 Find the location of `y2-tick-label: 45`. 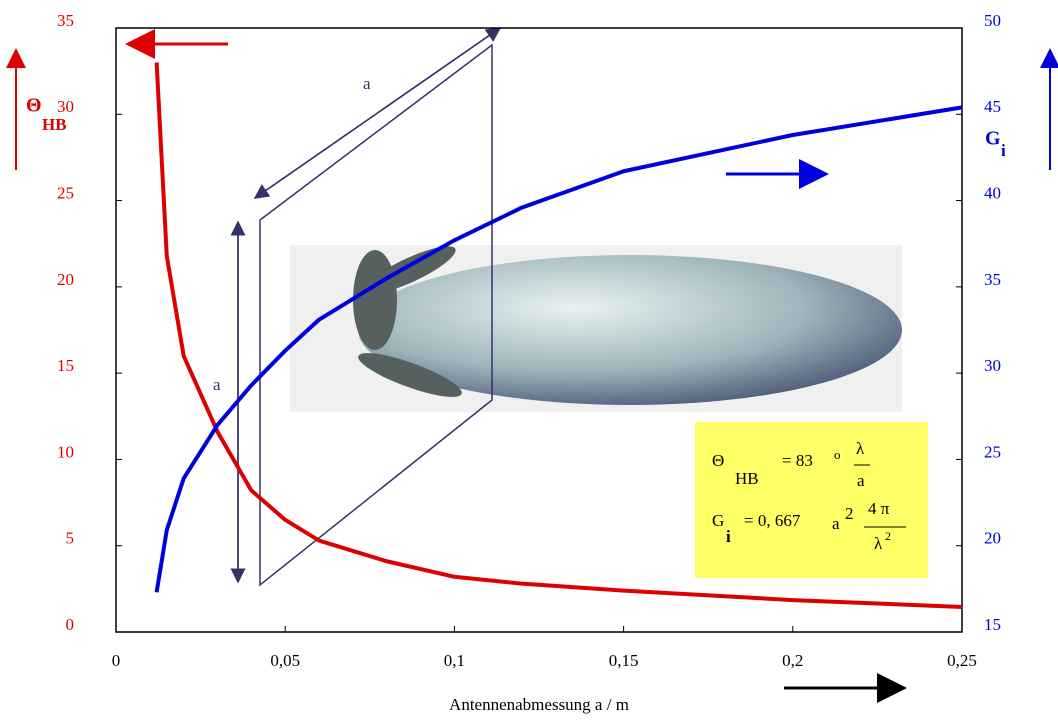

y2-tick-label: 45 is located at coordinates (992, 106).